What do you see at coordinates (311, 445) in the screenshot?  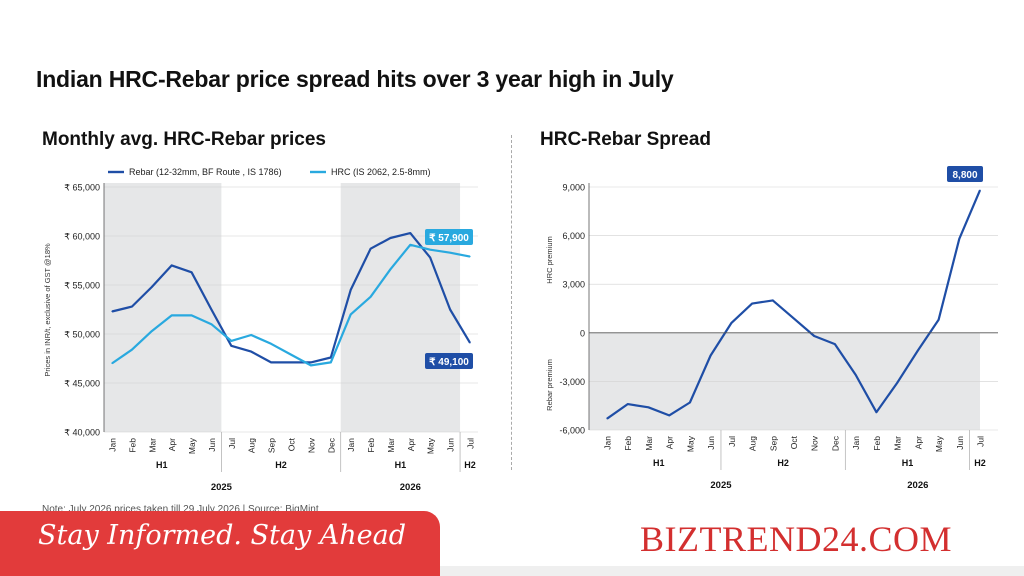 I see `x-tick-label: Nov` at bounding box center [311, 445].